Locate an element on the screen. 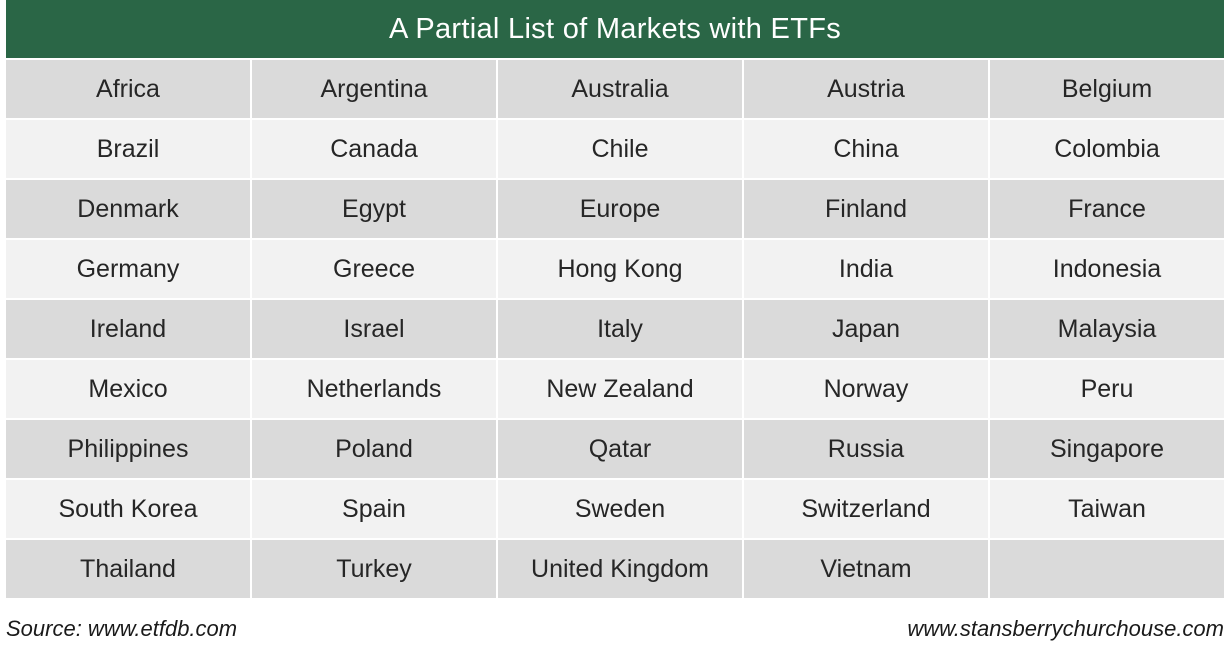 This screenshot has width=1229, height=648. table-cell: Turkey is located at coordinates (374, 569).